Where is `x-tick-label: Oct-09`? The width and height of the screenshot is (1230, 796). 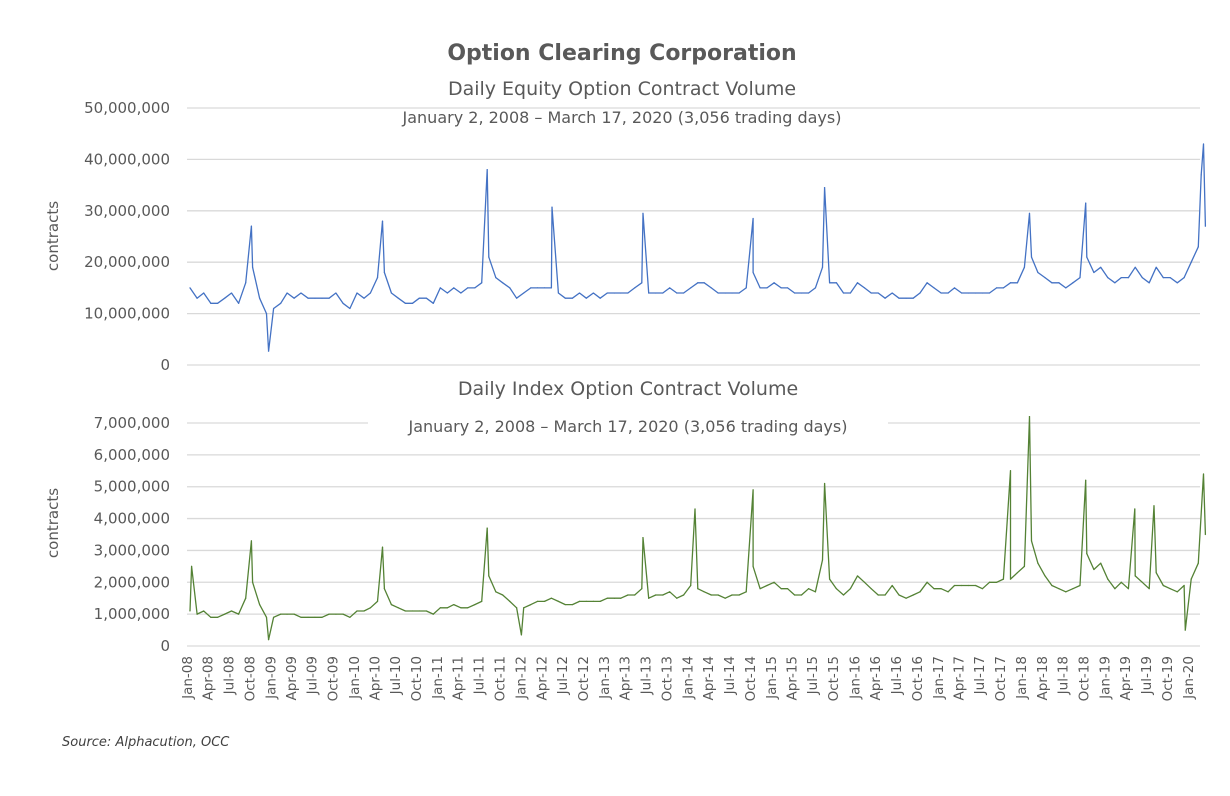 x-tick-label: Oct-09 is located at coordinates (334, 678).